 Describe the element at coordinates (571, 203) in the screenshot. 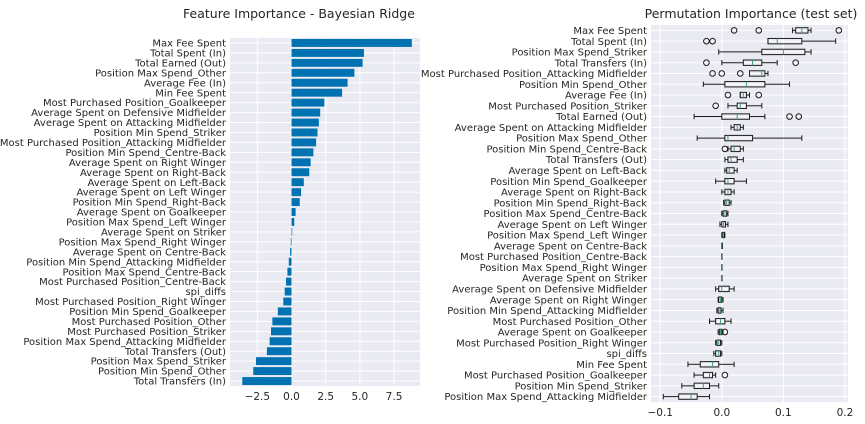

I see `category-label: Position Min Spend_Right-Back` at that location.